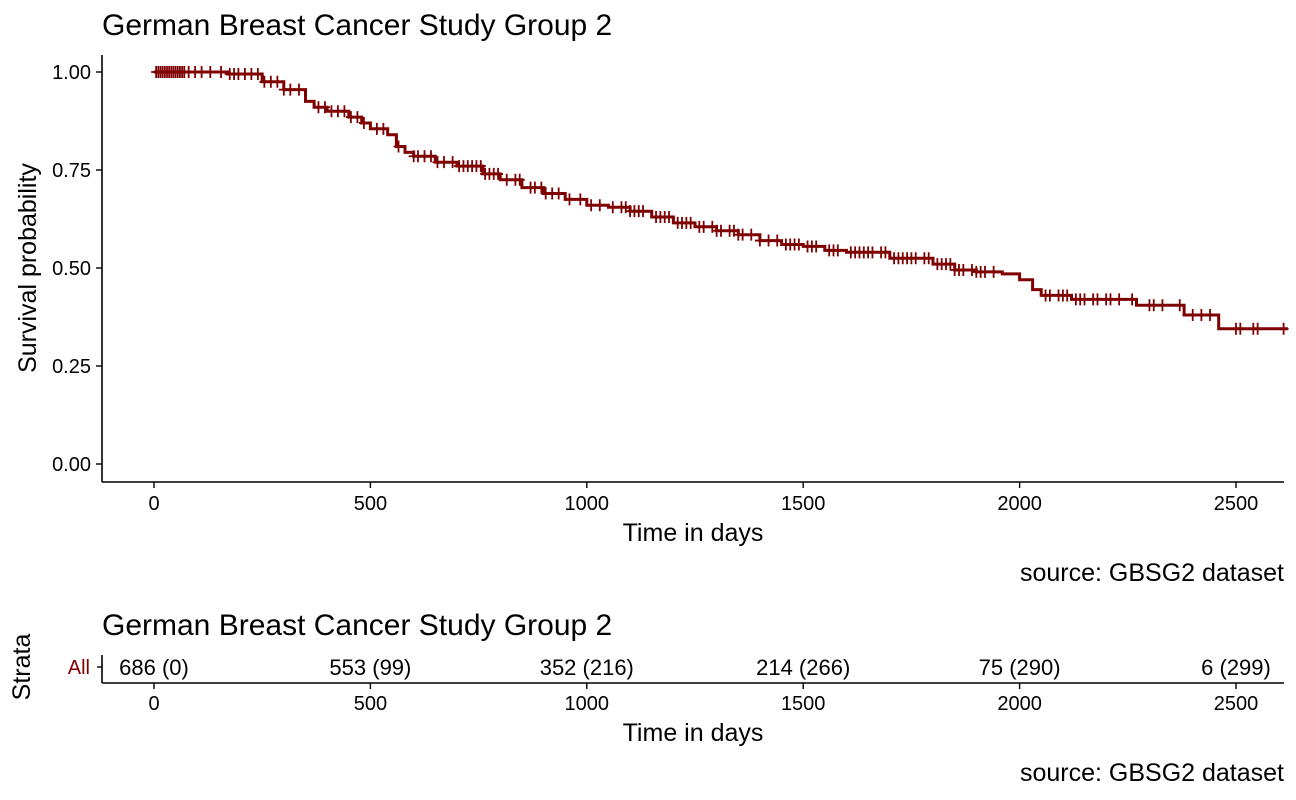 The width and height of the screenshot is (1296, 800). I want to click on risk-table-cell: 352 (216), so click(587, 667).